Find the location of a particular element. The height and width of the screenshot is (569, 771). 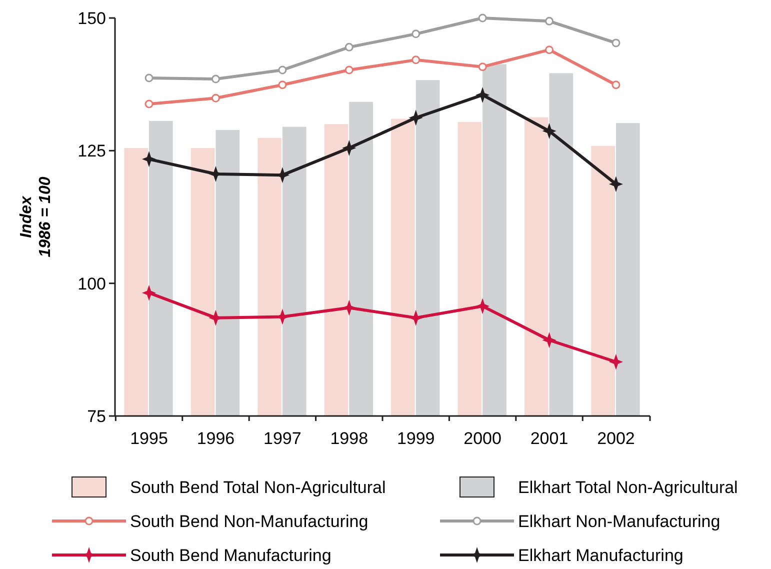

x-tick-label: 1997 is located at coordinates (283, 438).